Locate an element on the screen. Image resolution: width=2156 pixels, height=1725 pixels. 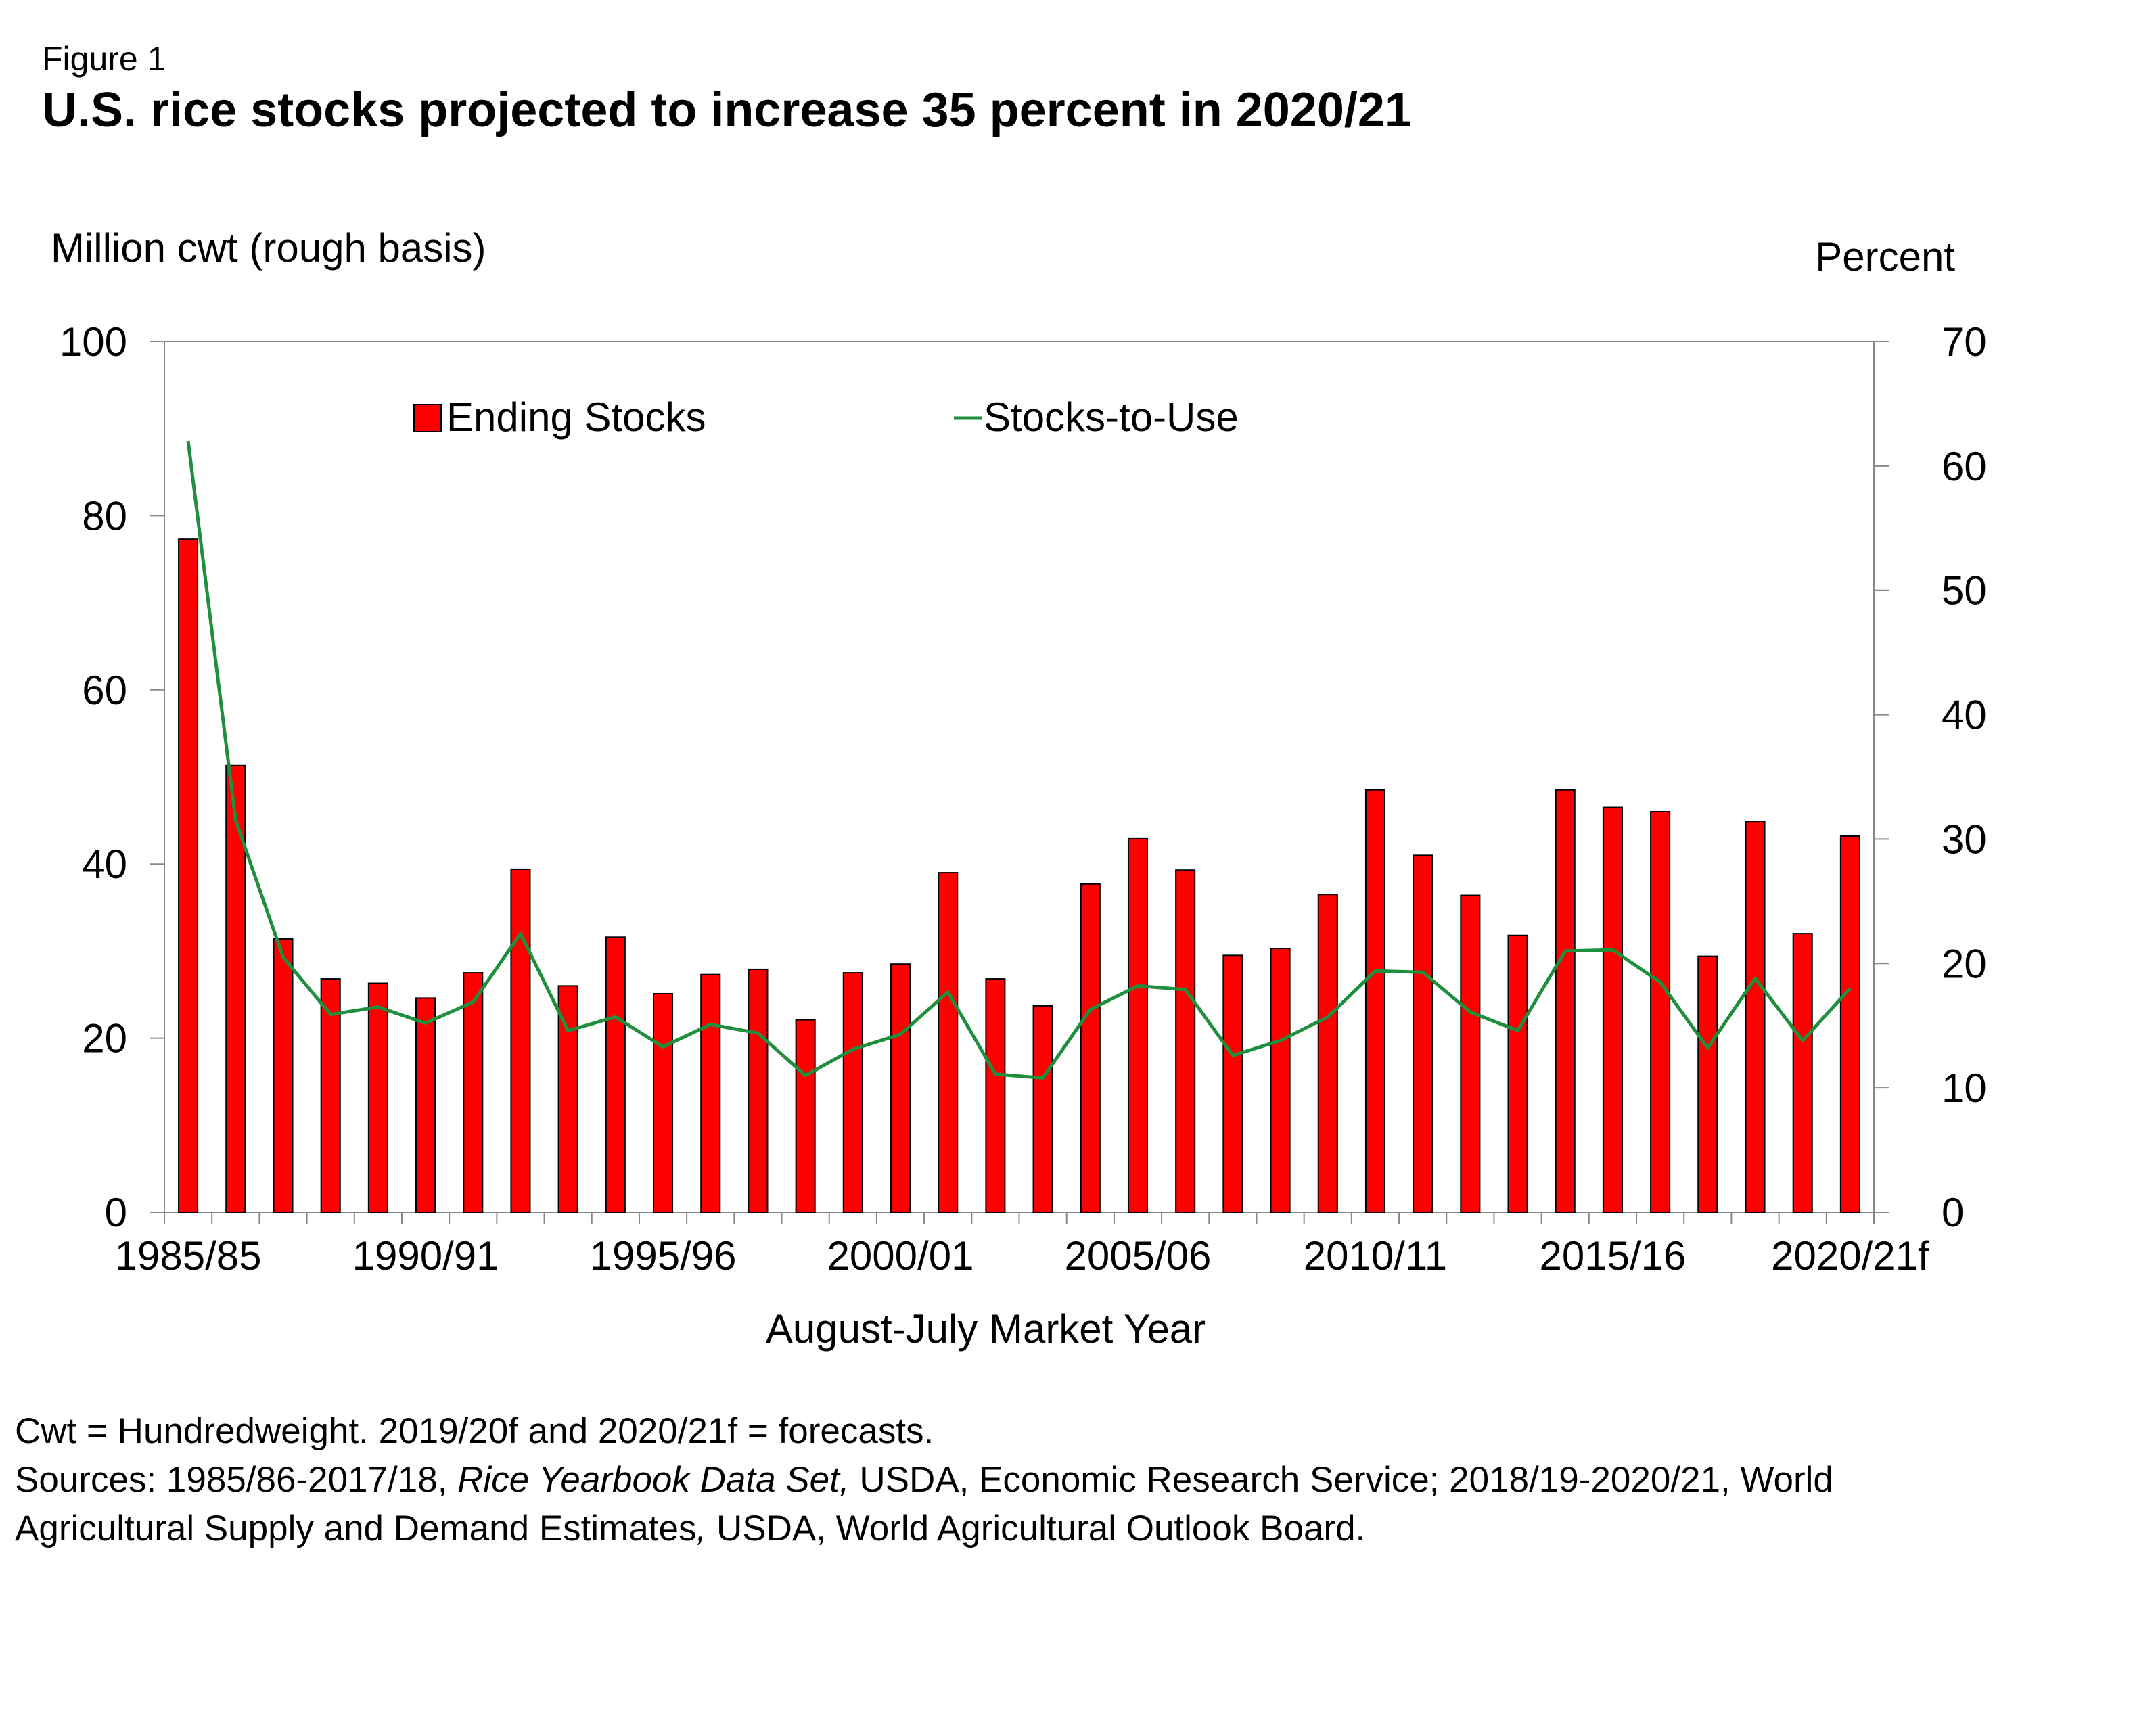
x-tick-label: 1990/91 is located at coordinates (426, 1256).